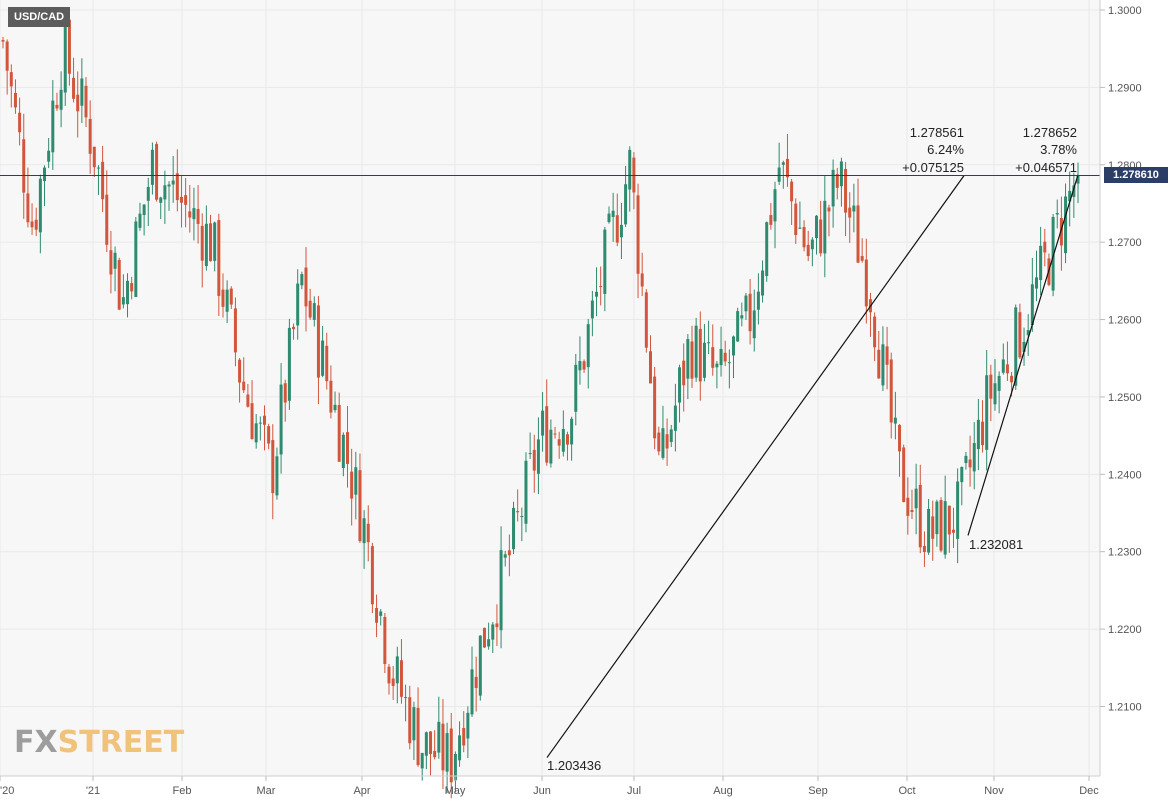 The height and width of the screenshot is (801, 1172). I want to click on low-label-2: 1.232081, so click(996, 544).